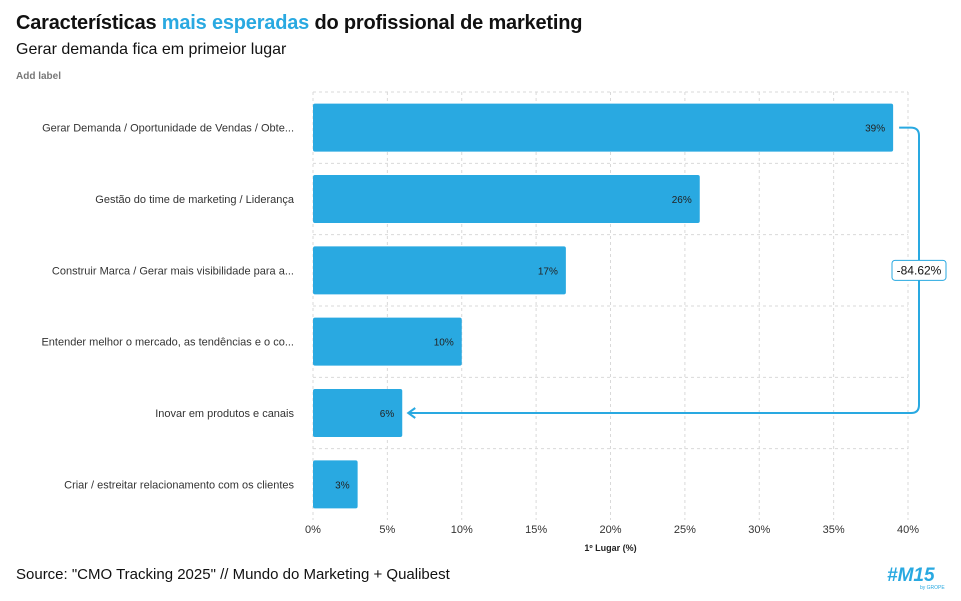  I want to click on x-axis-title: 1º Lugar (%), so click(610, 548).